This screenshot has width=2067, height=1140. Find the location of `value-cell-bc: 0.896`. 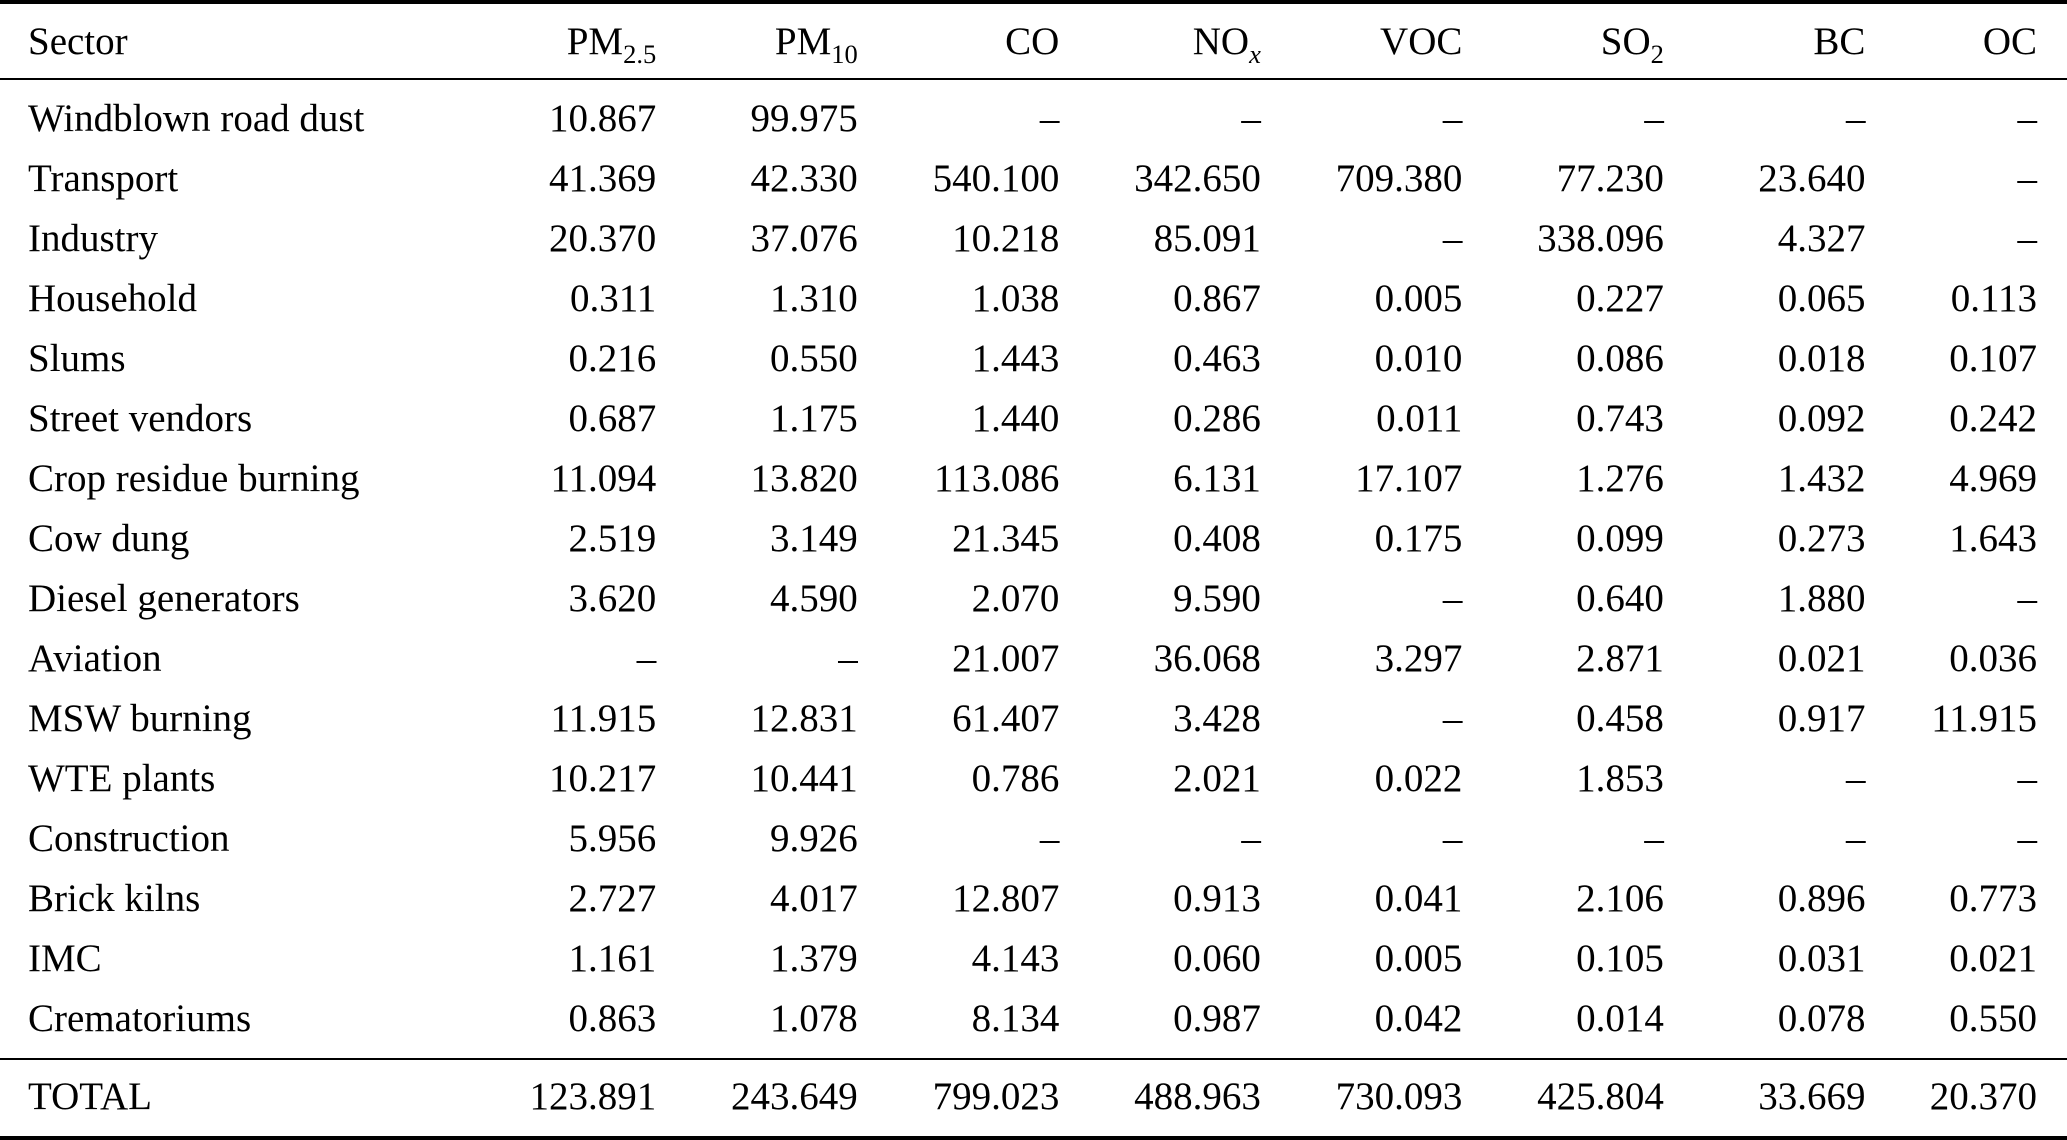

value-cell-bc: 0.896 is located at coordinates (1821, 899).